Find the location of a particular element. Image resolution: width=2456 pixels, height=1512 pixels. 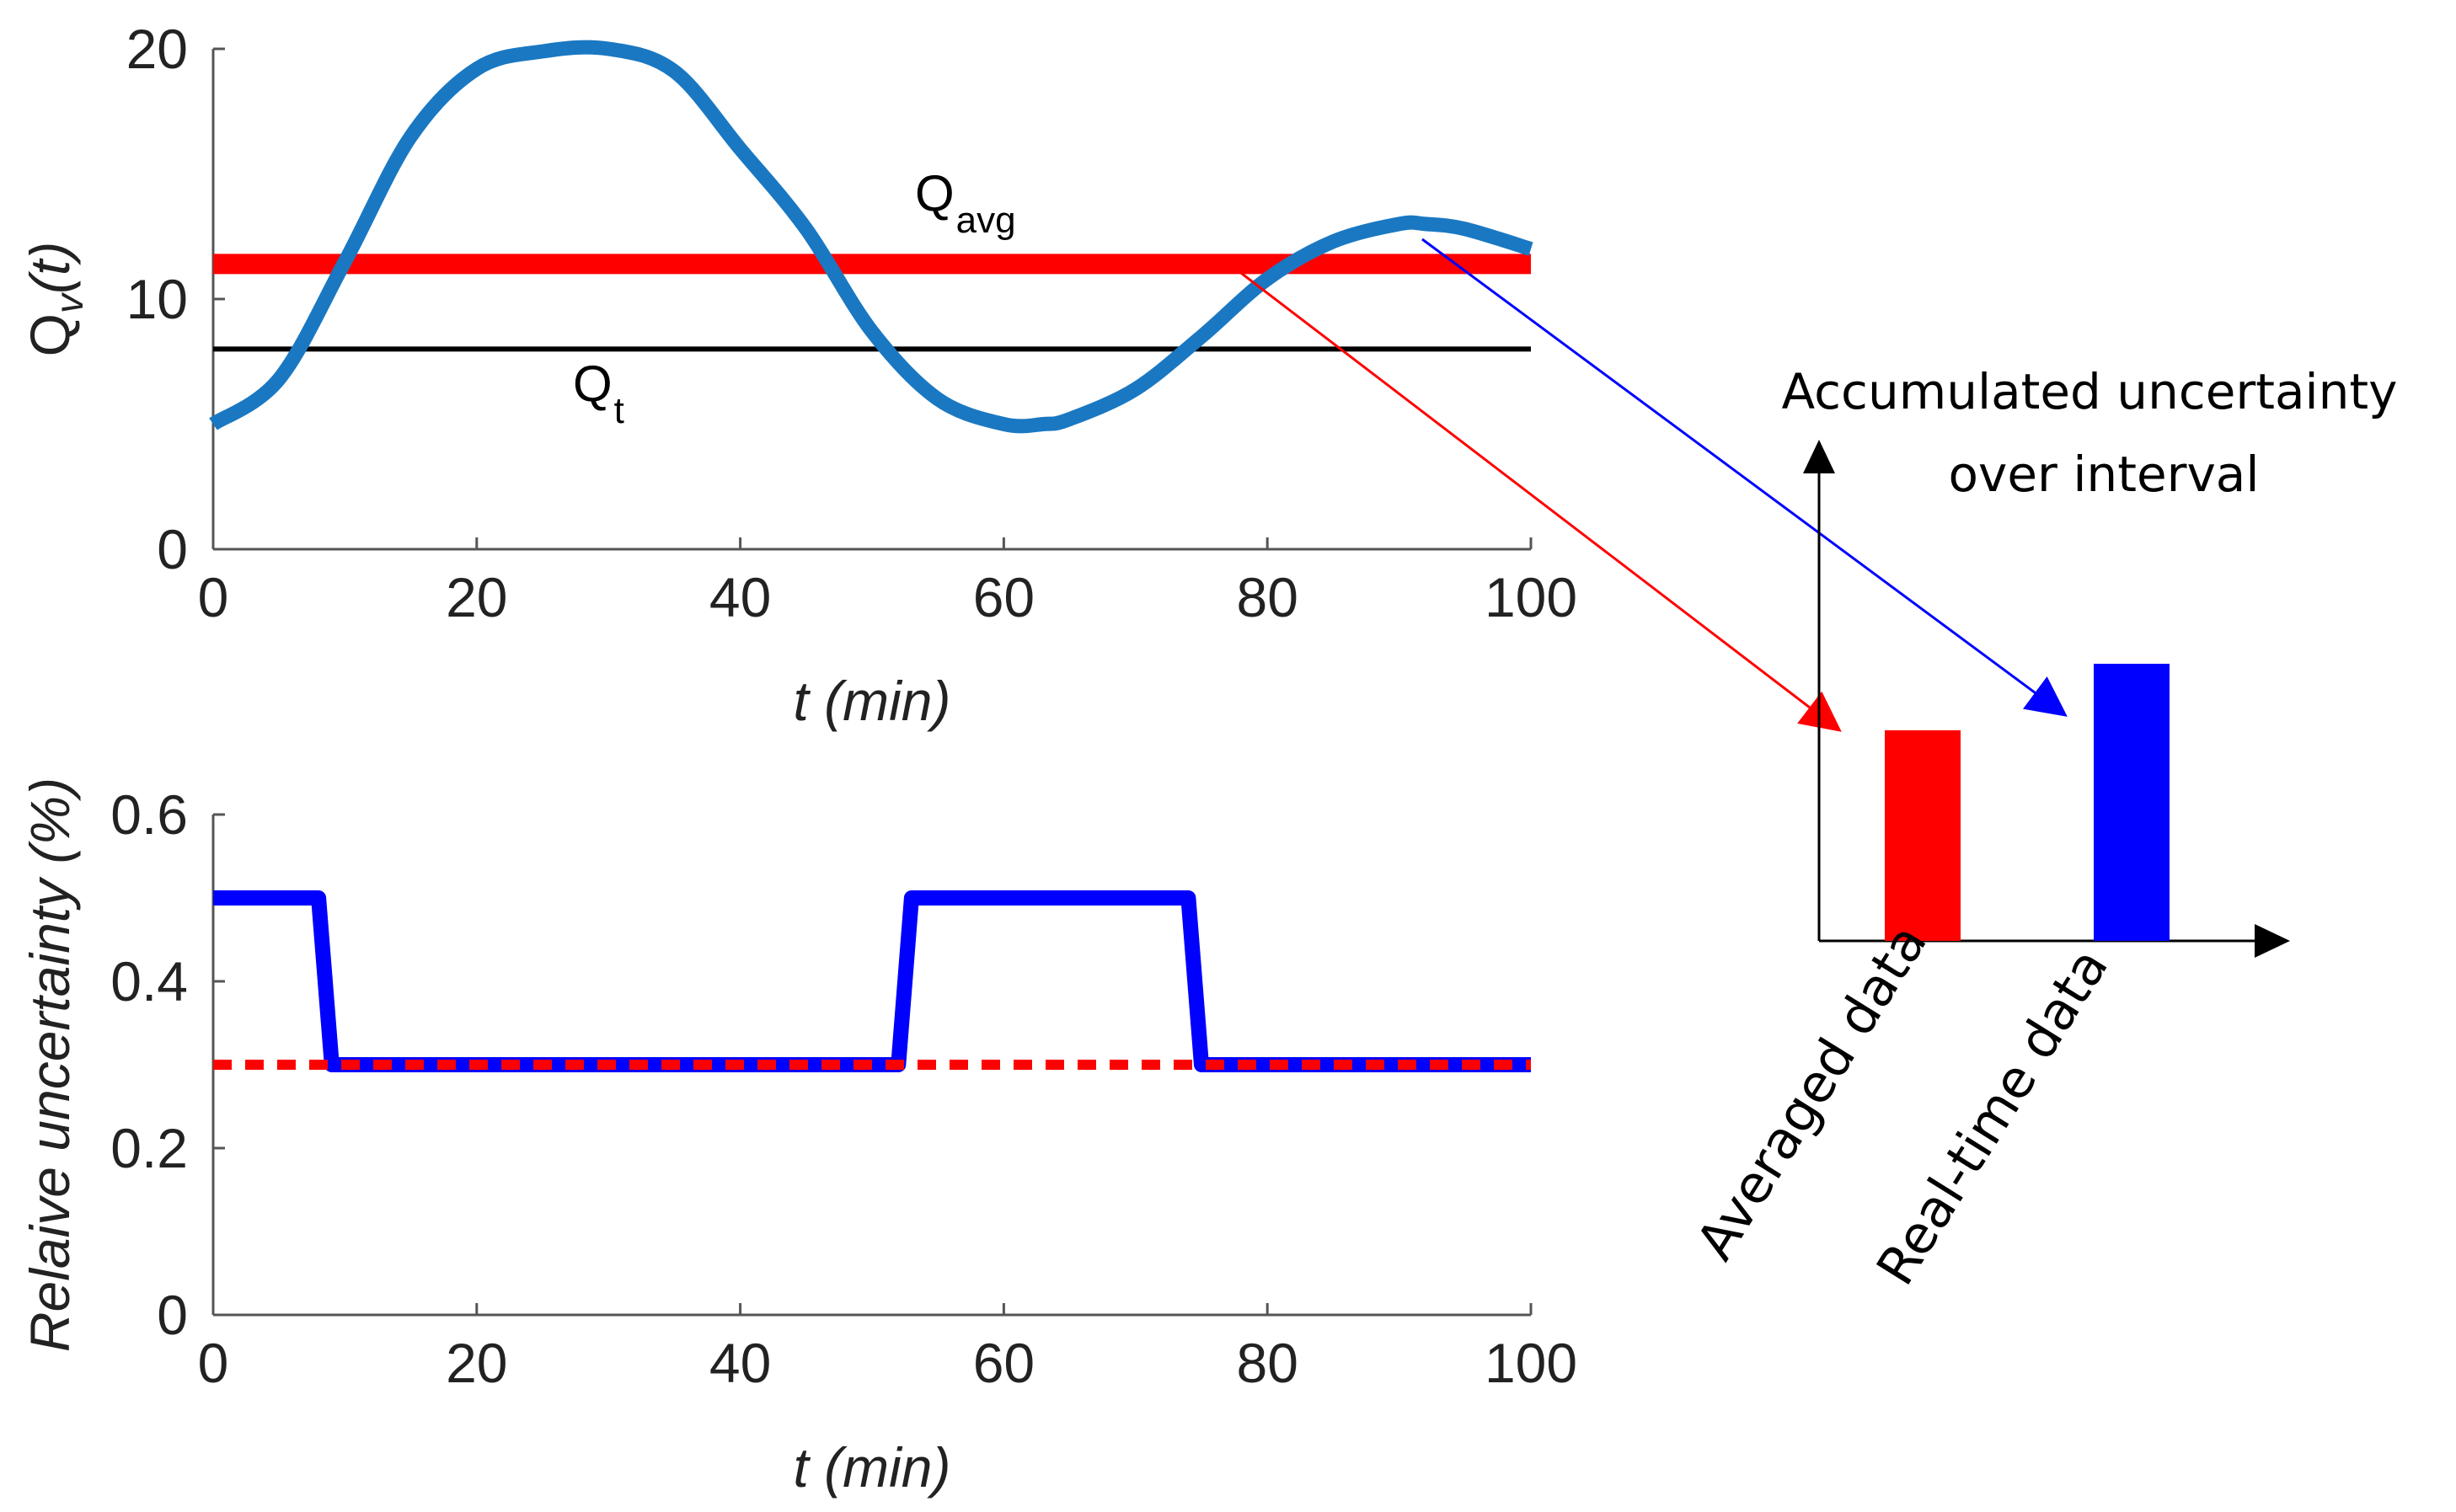

q-t-sub: t is located at coordinates (619, 410).